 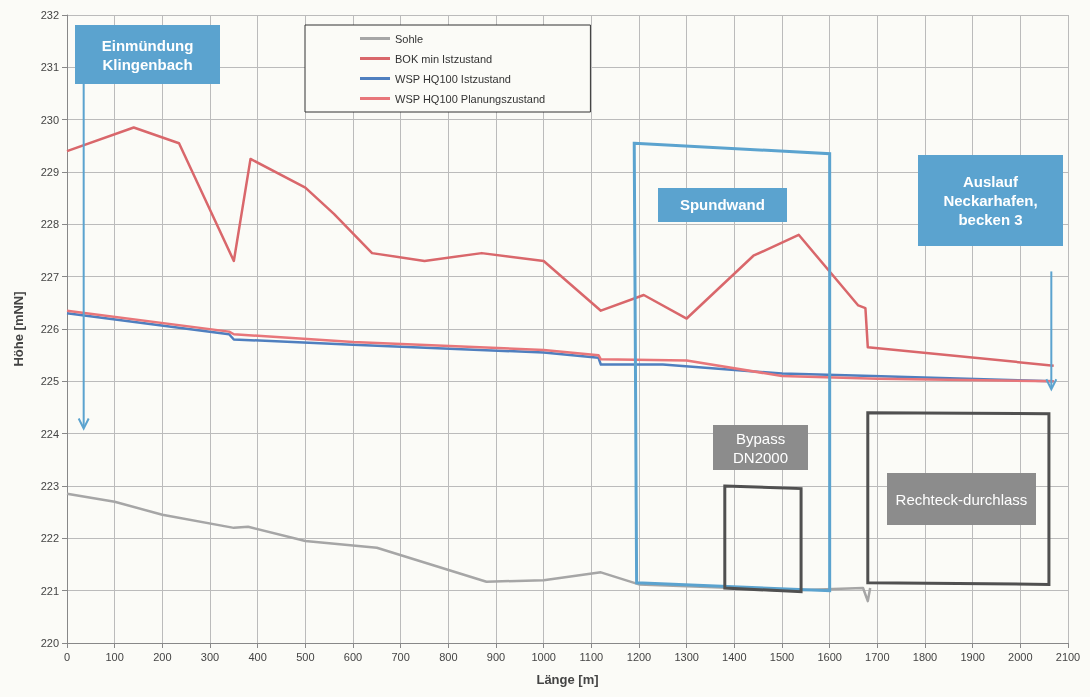 I want to click on y-tick-label: 228, so click(x=49, y=224).